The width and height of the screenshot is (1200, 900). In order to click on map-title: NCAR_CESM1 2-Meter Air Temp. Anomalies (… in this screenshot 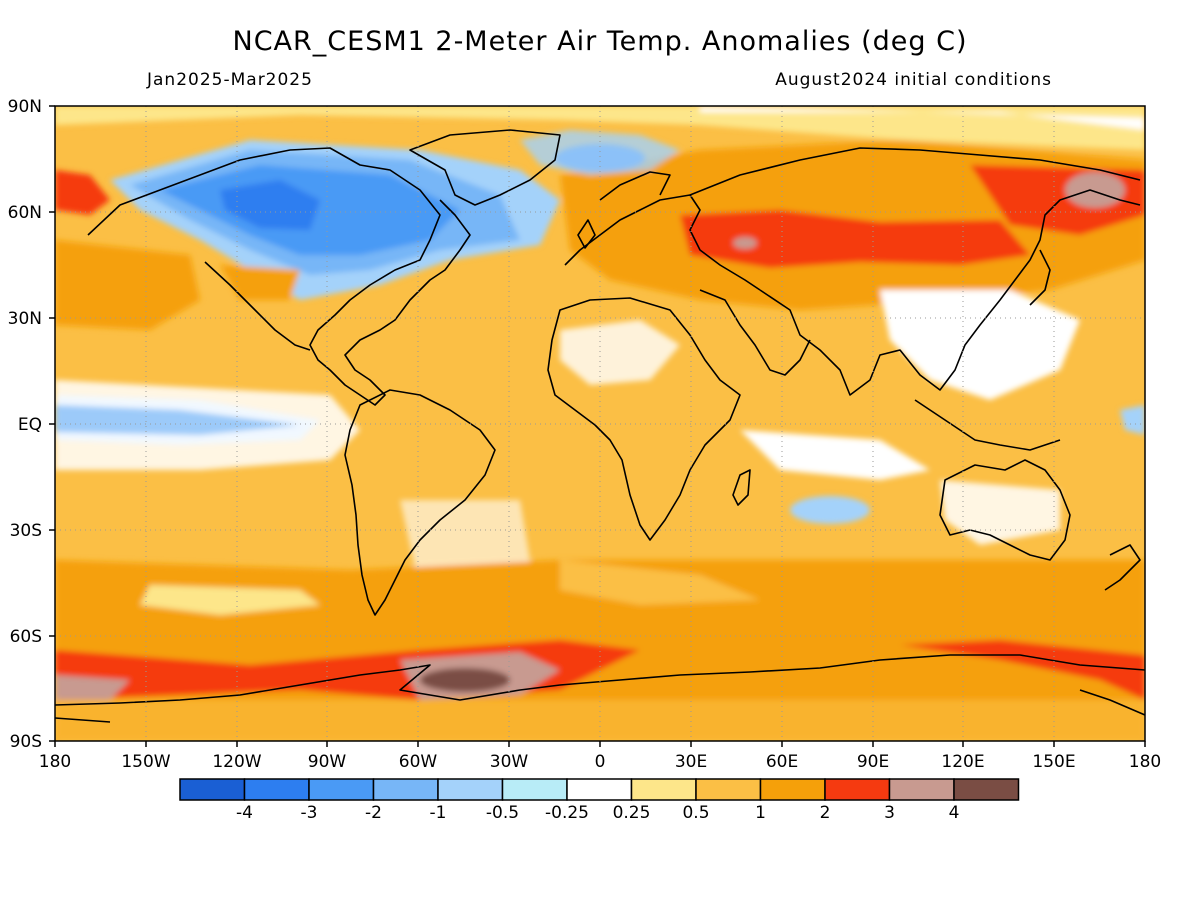, I will do `click(600, 41)`.